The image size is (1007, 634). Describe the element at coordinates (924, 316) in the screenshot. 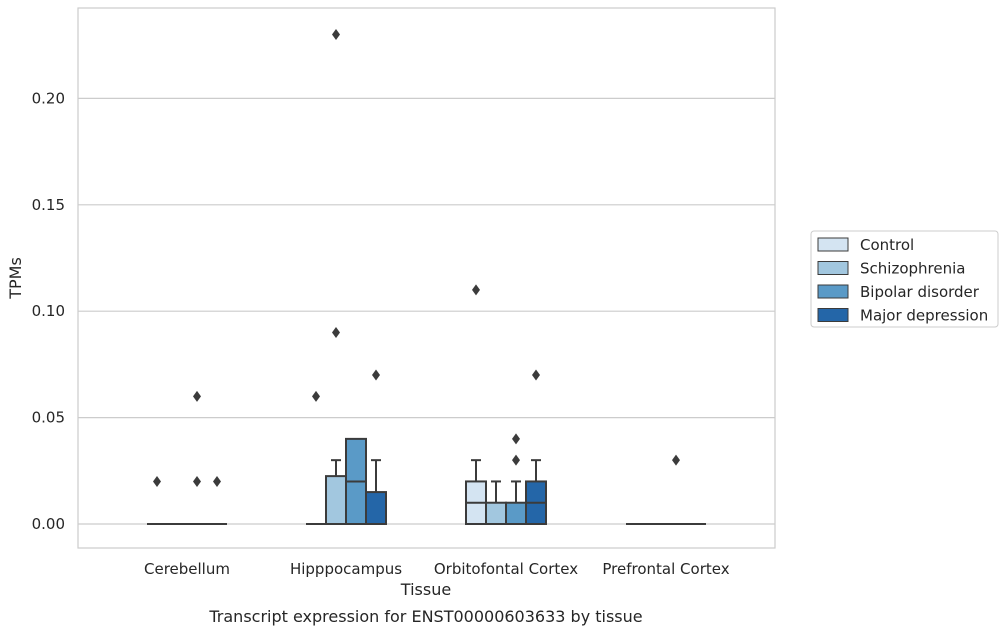

I see `legend-label: Major depression` at that location.